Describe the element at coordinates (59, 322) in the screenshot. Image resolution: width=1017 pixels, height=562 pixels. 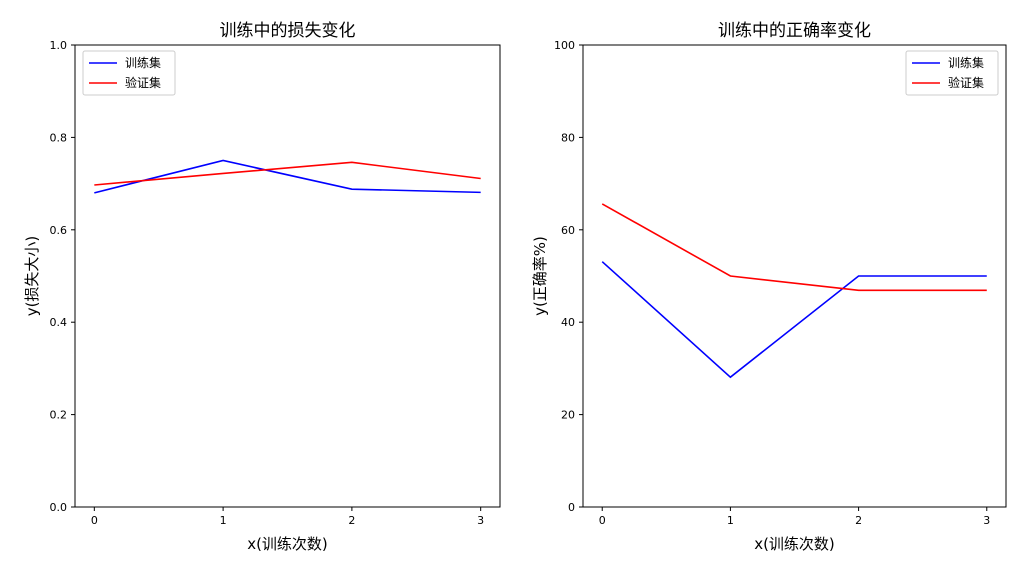
I see `y-tick-label: 0.4` at that location.